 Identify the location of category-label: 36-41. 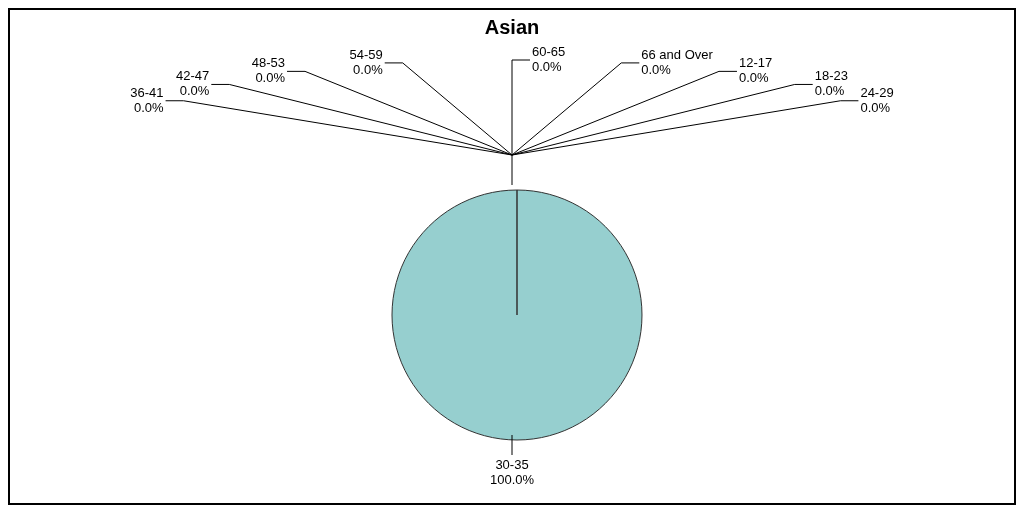
(147, 92).